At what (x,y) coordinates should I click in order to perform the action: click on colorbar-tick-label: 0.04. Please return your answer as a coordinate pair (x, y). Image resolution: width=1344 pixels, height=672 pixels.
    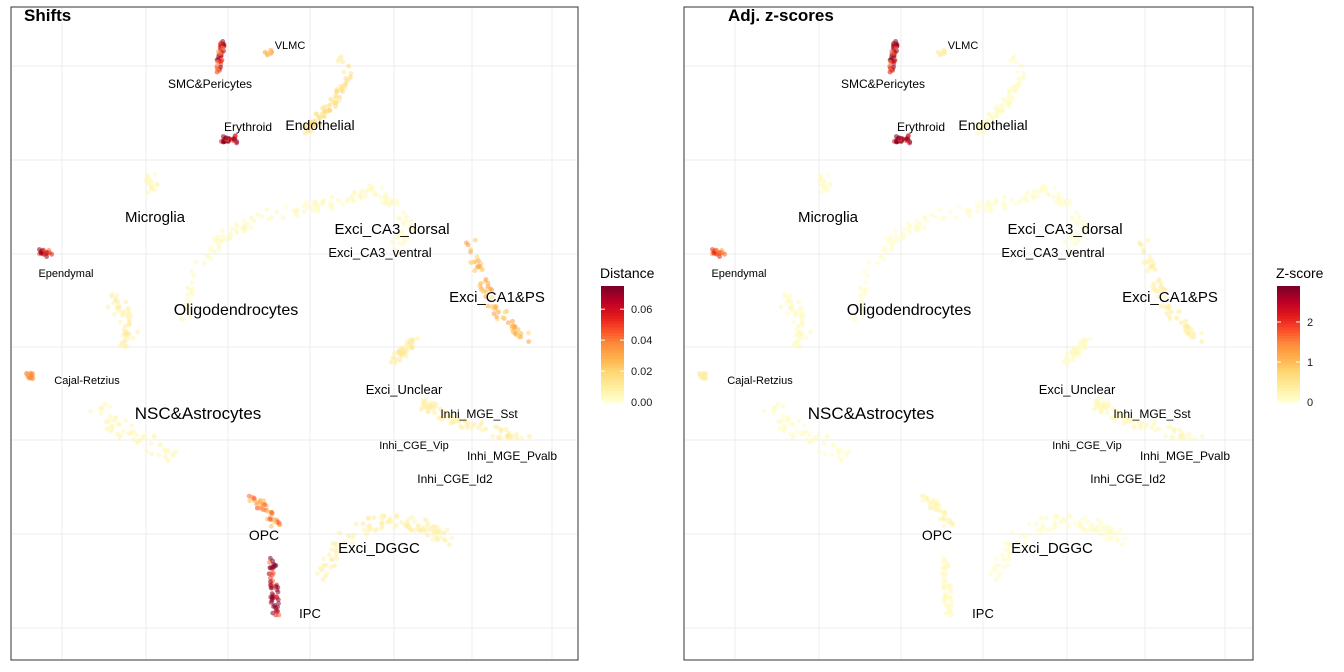
    Looking at the image, I should click on (641, 341).